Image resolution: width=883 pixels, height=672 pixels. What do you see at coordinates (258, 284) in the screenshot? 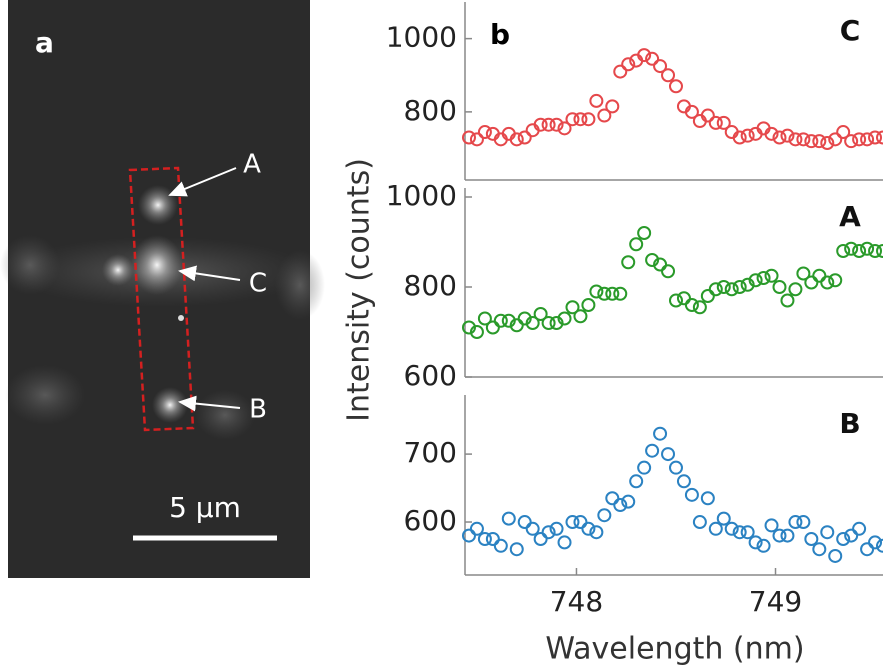
I see `marker-label: C` at bounding box center [258, 284].